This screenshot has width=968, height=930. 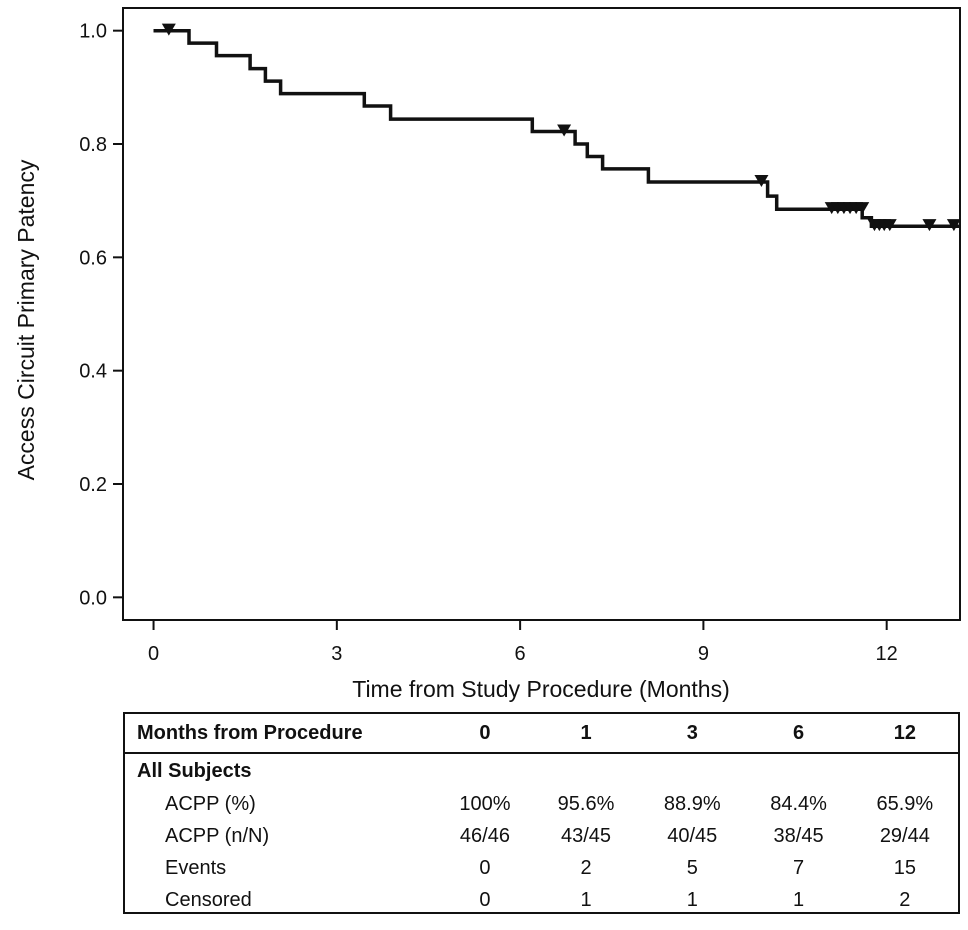 I want to click on x-tick-label: 6, so click(x=520, y=654).